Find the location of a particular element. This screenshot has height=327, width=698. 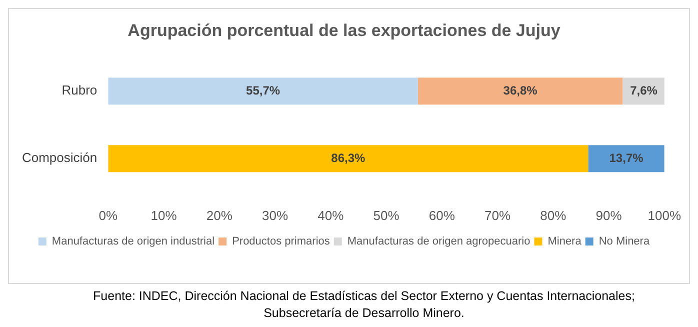

x-tick-label: 100% is located at coordinates (665, 215).